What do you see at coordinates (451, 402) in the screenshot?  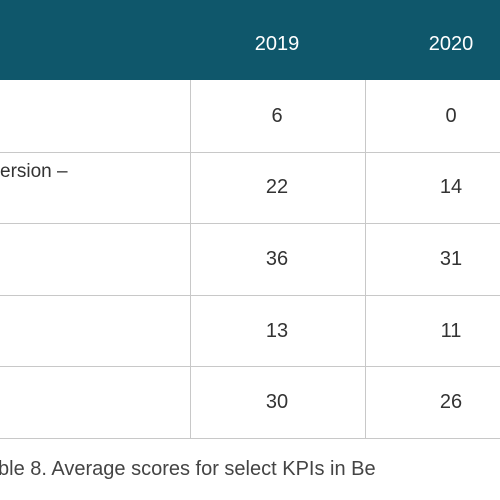 I see `table-cell: 26` at bounding box center [451, 402].